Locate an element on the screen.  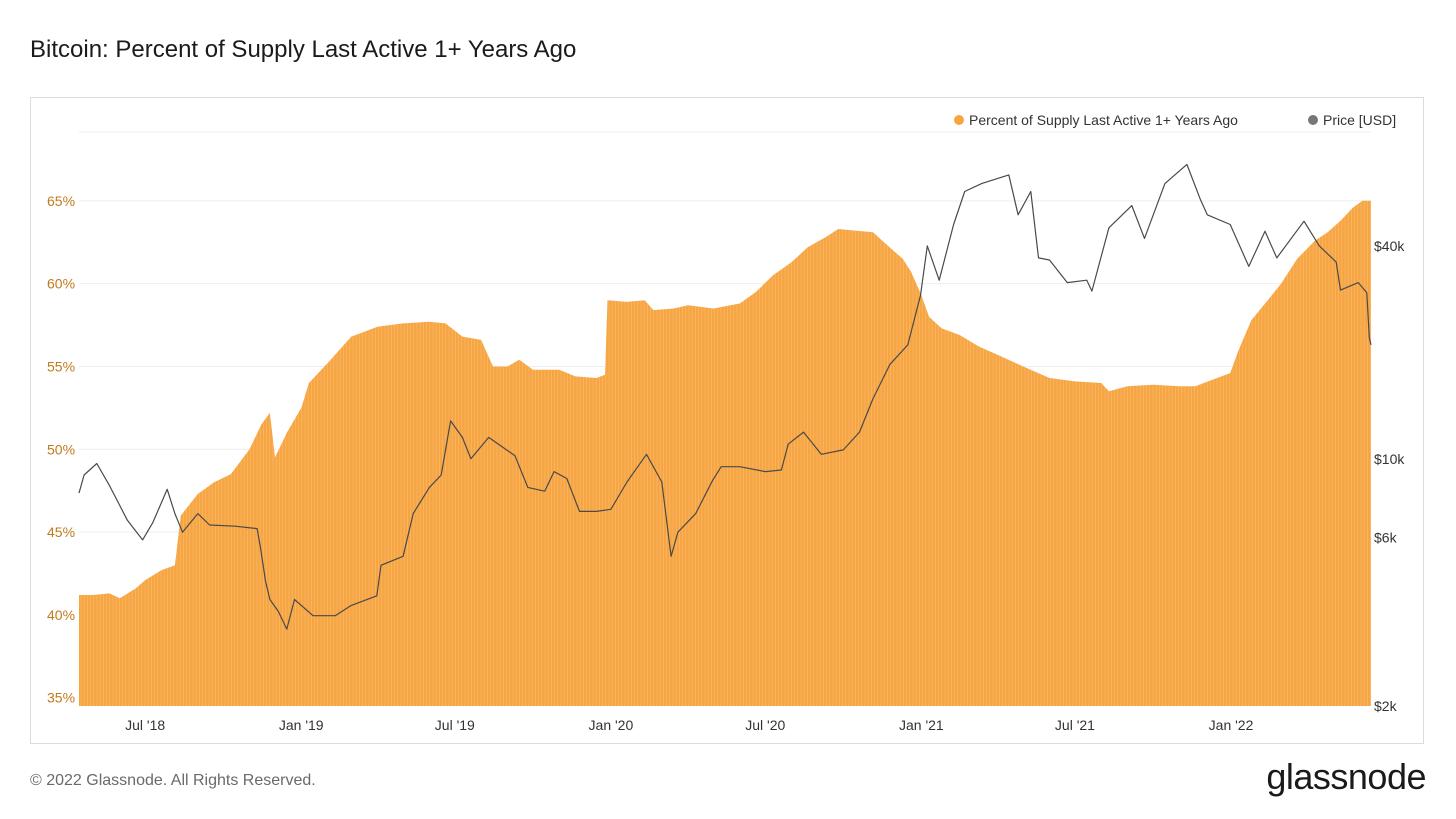
left-tick-label: 40% is located at coordinates (61, 615).